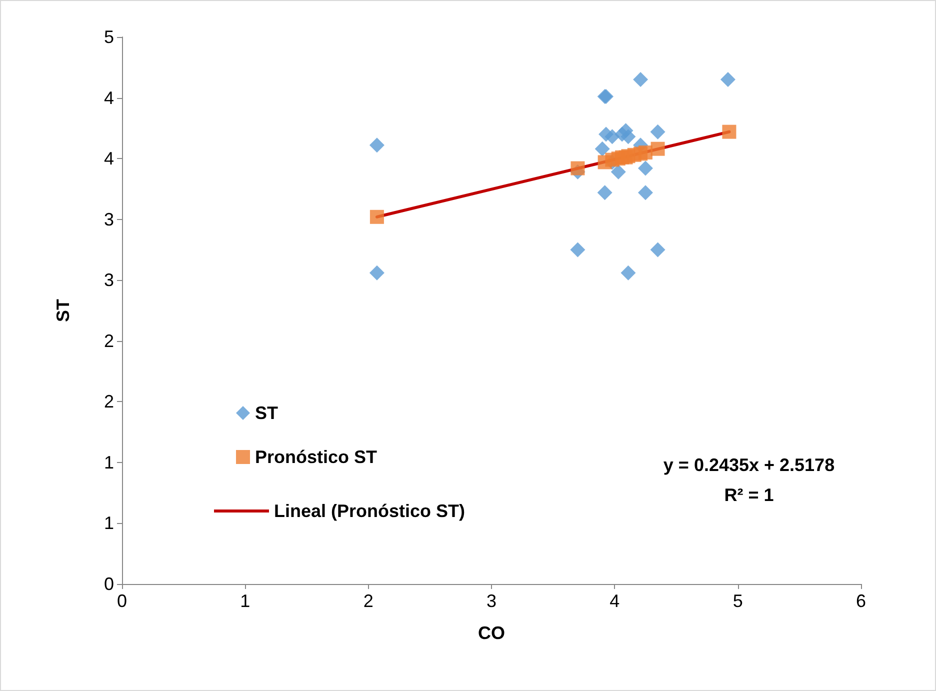  What do you see at coordinates (109, 37) in the screenshot?
I see `y-tick-label: 5` at bounding box center [109, 37].